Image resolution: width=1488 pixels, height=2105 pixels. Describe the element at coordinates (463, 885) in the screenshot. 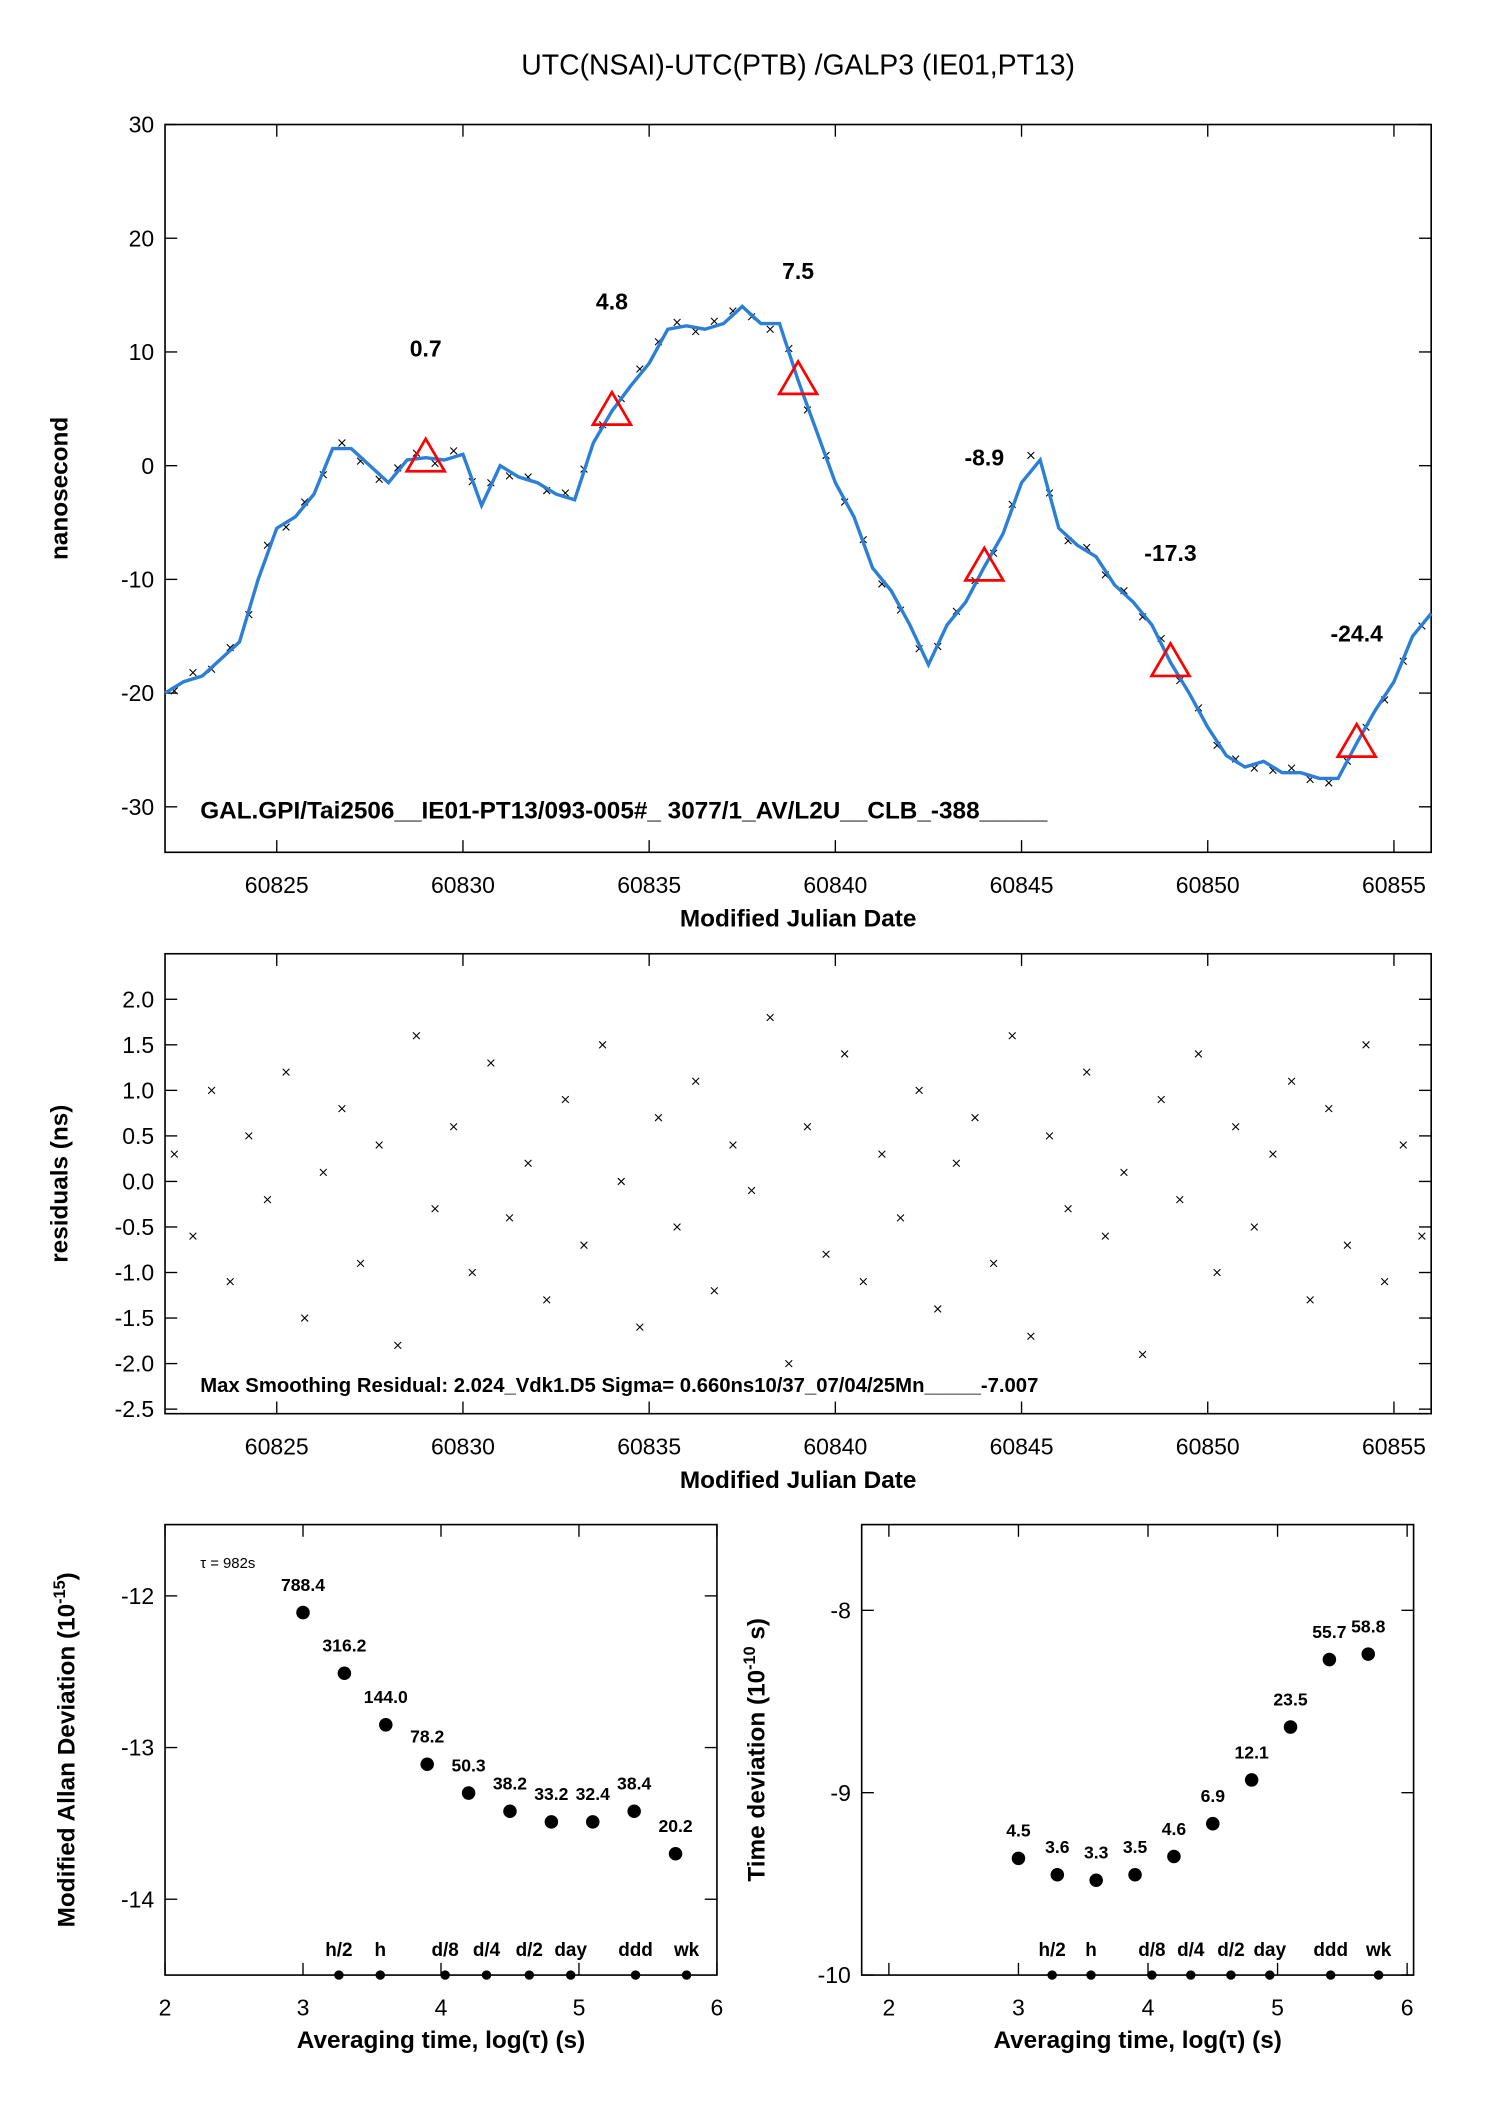

I see `x-tick-label: 60830` at that location.